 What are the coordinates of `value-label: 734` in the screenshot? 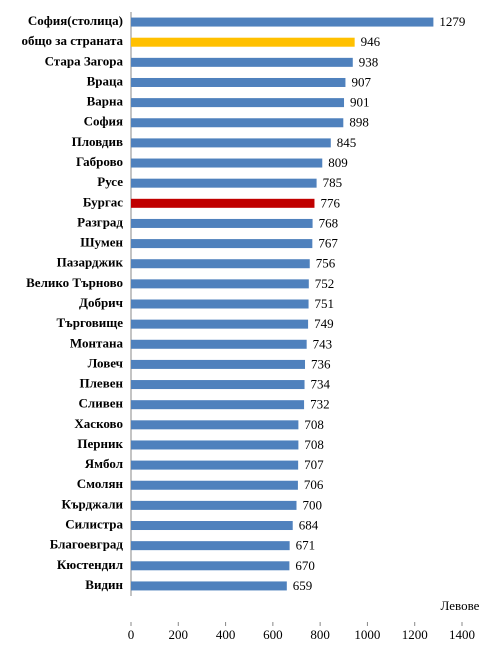 It's located at (321, 384).